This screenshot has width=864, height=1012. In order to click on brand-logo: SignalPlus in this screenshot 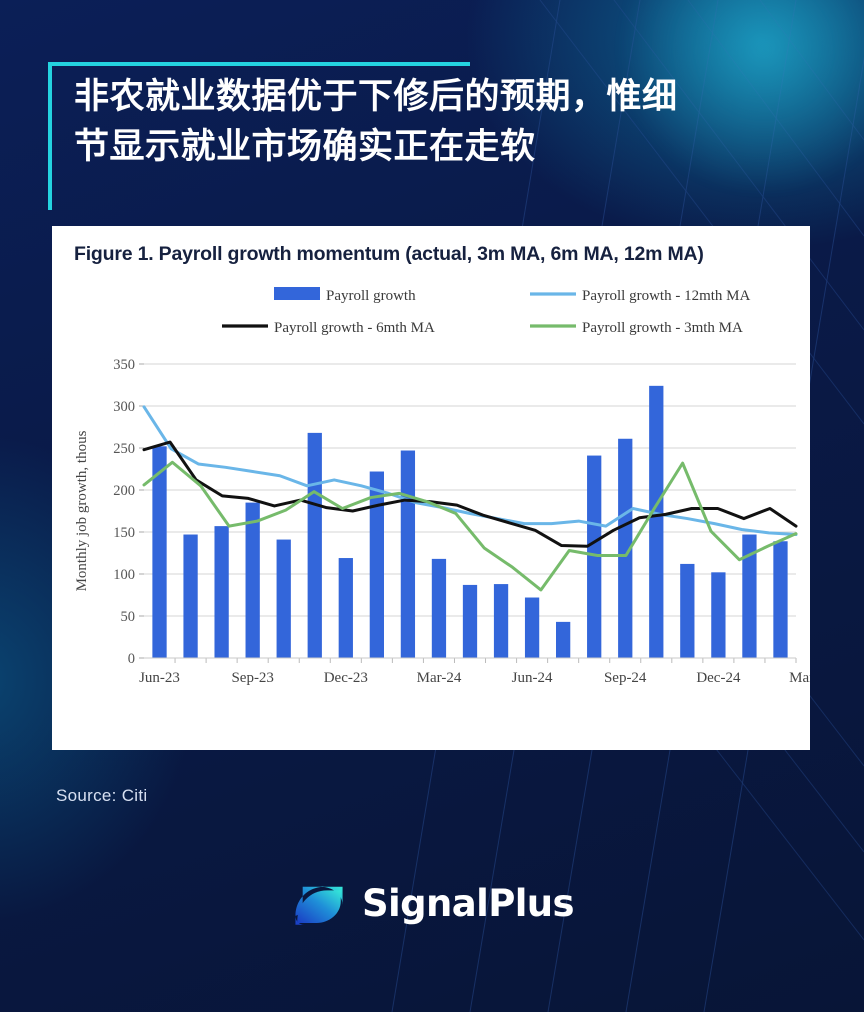, I will do `click(432, 903)`.